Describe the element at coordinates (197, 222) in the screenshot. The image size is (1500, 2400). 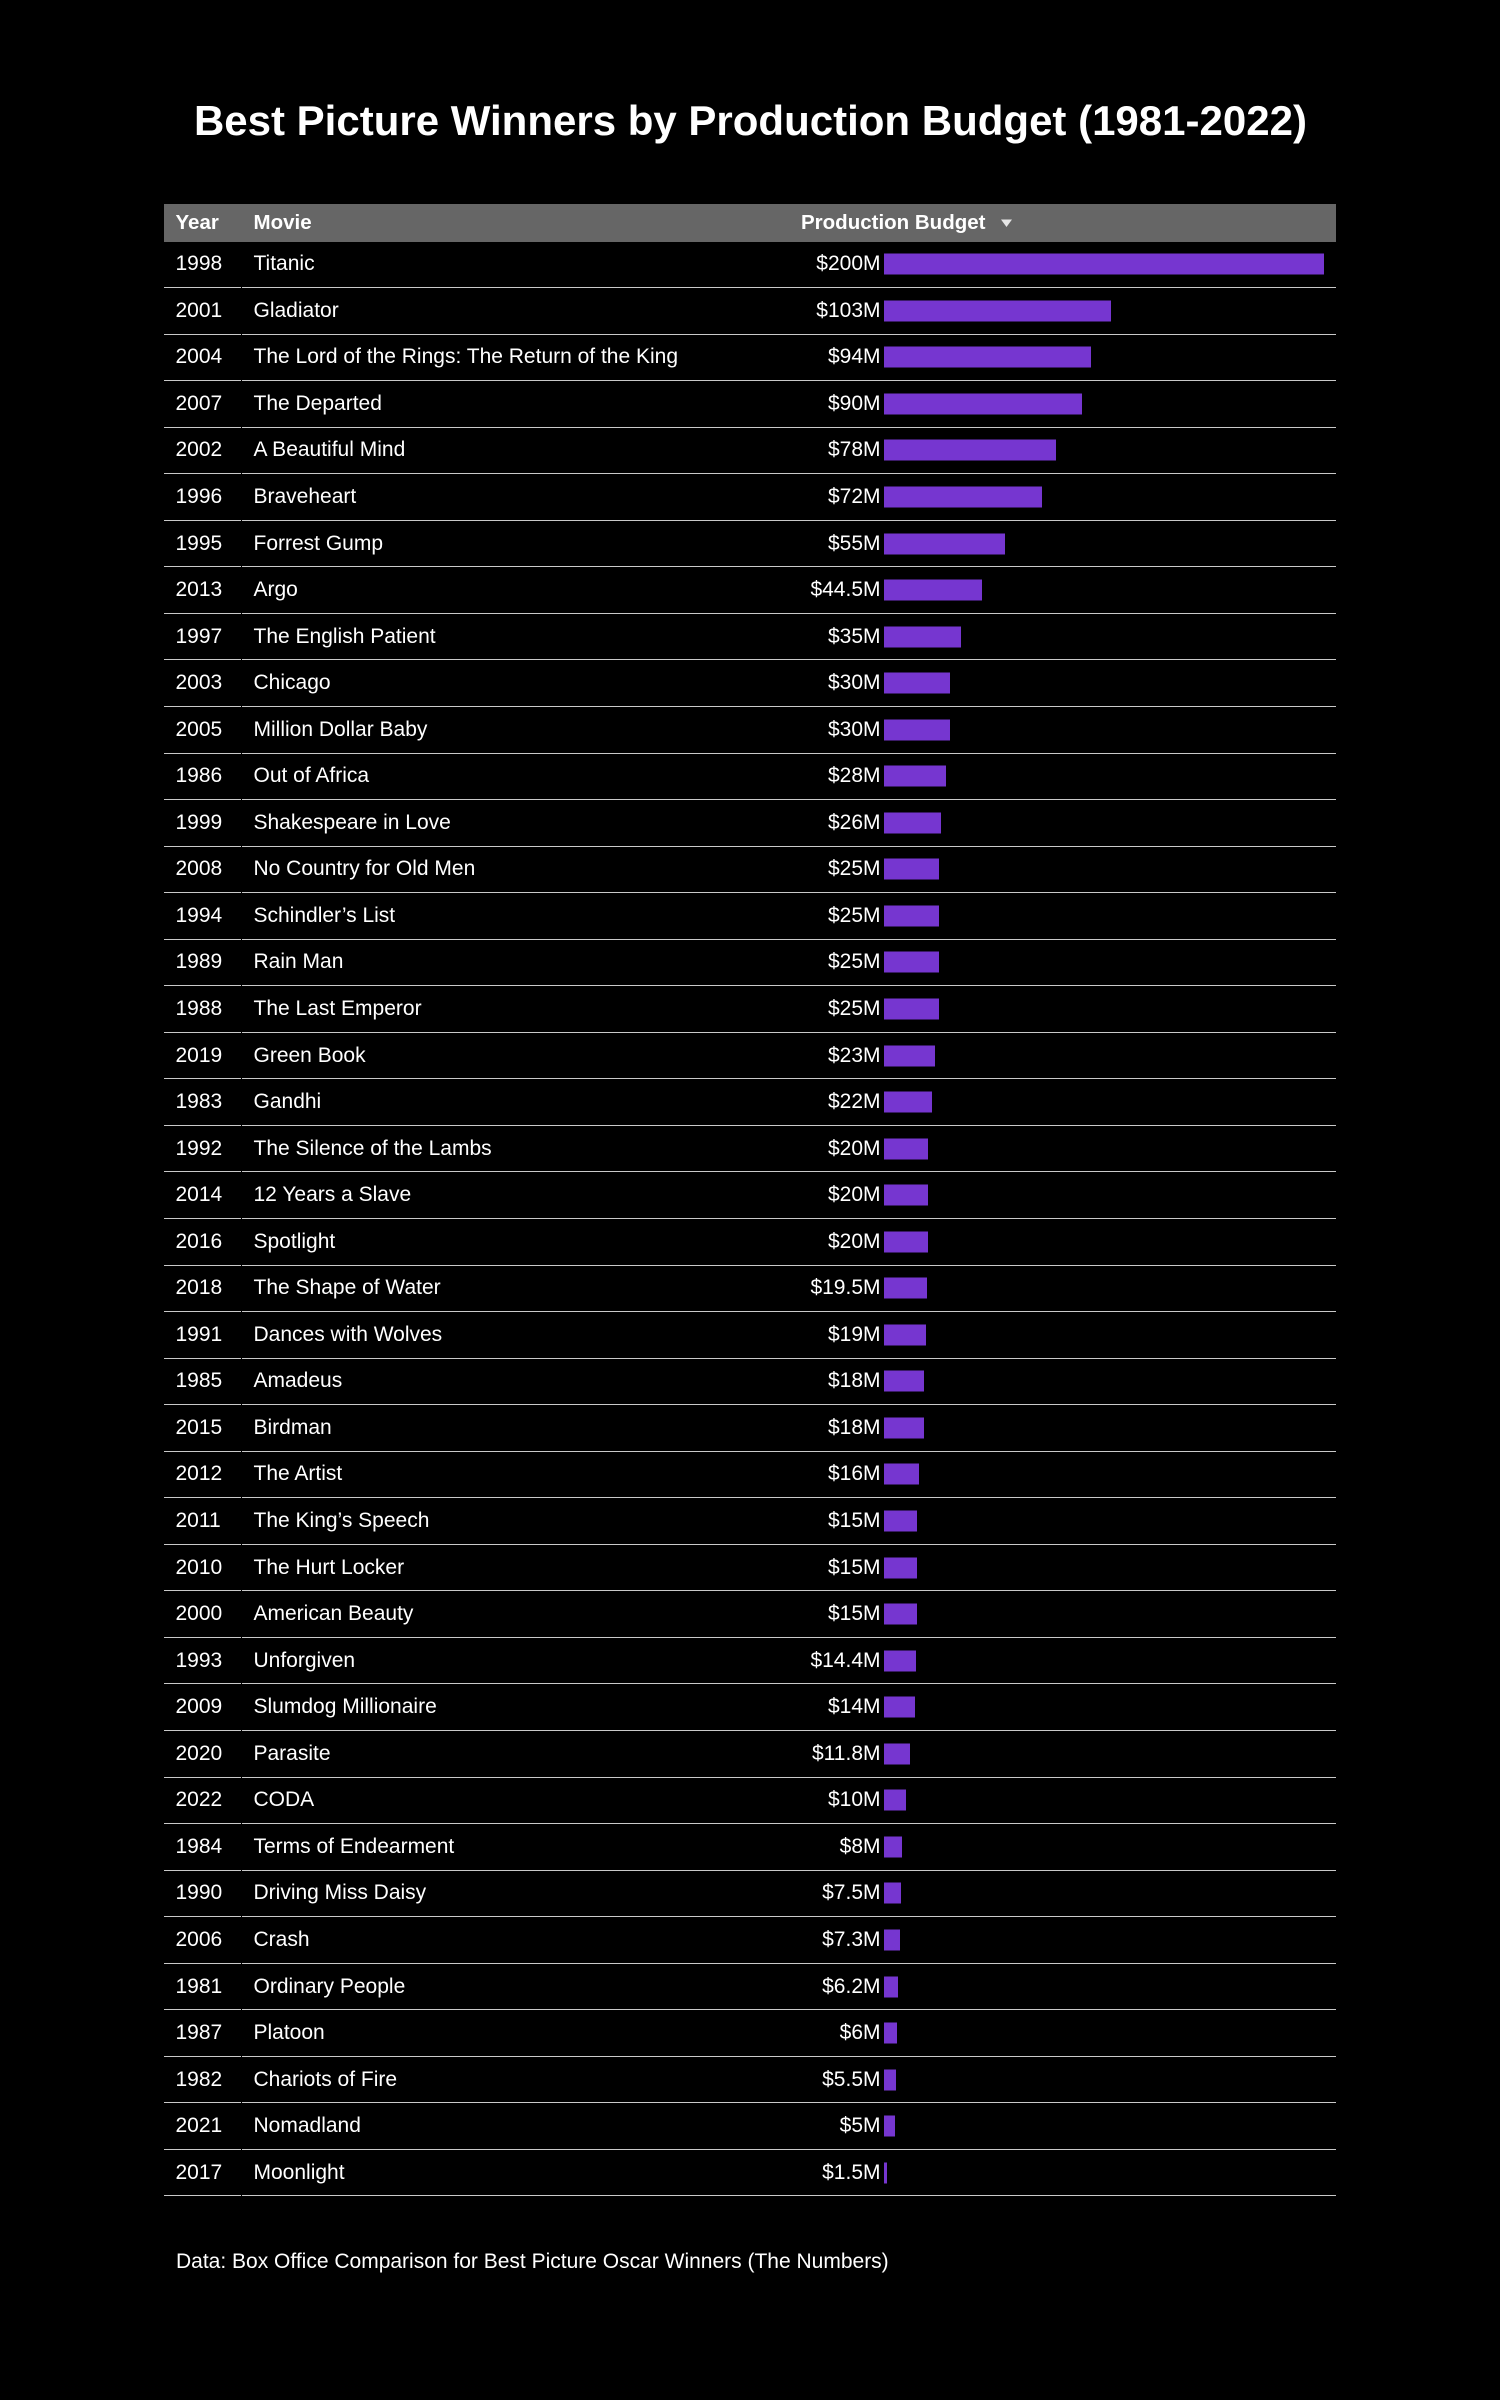
I see `col-header-year: Year` at that location.